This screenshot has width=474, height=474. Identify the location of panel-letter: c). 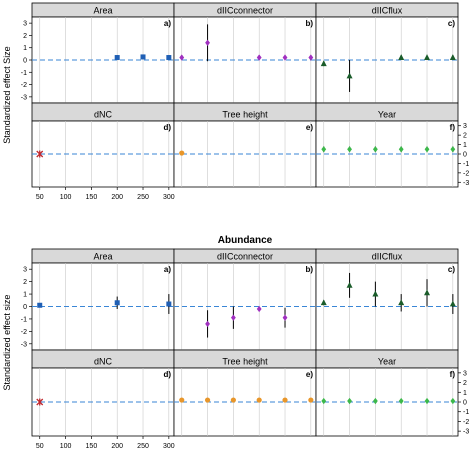
(451, 23).